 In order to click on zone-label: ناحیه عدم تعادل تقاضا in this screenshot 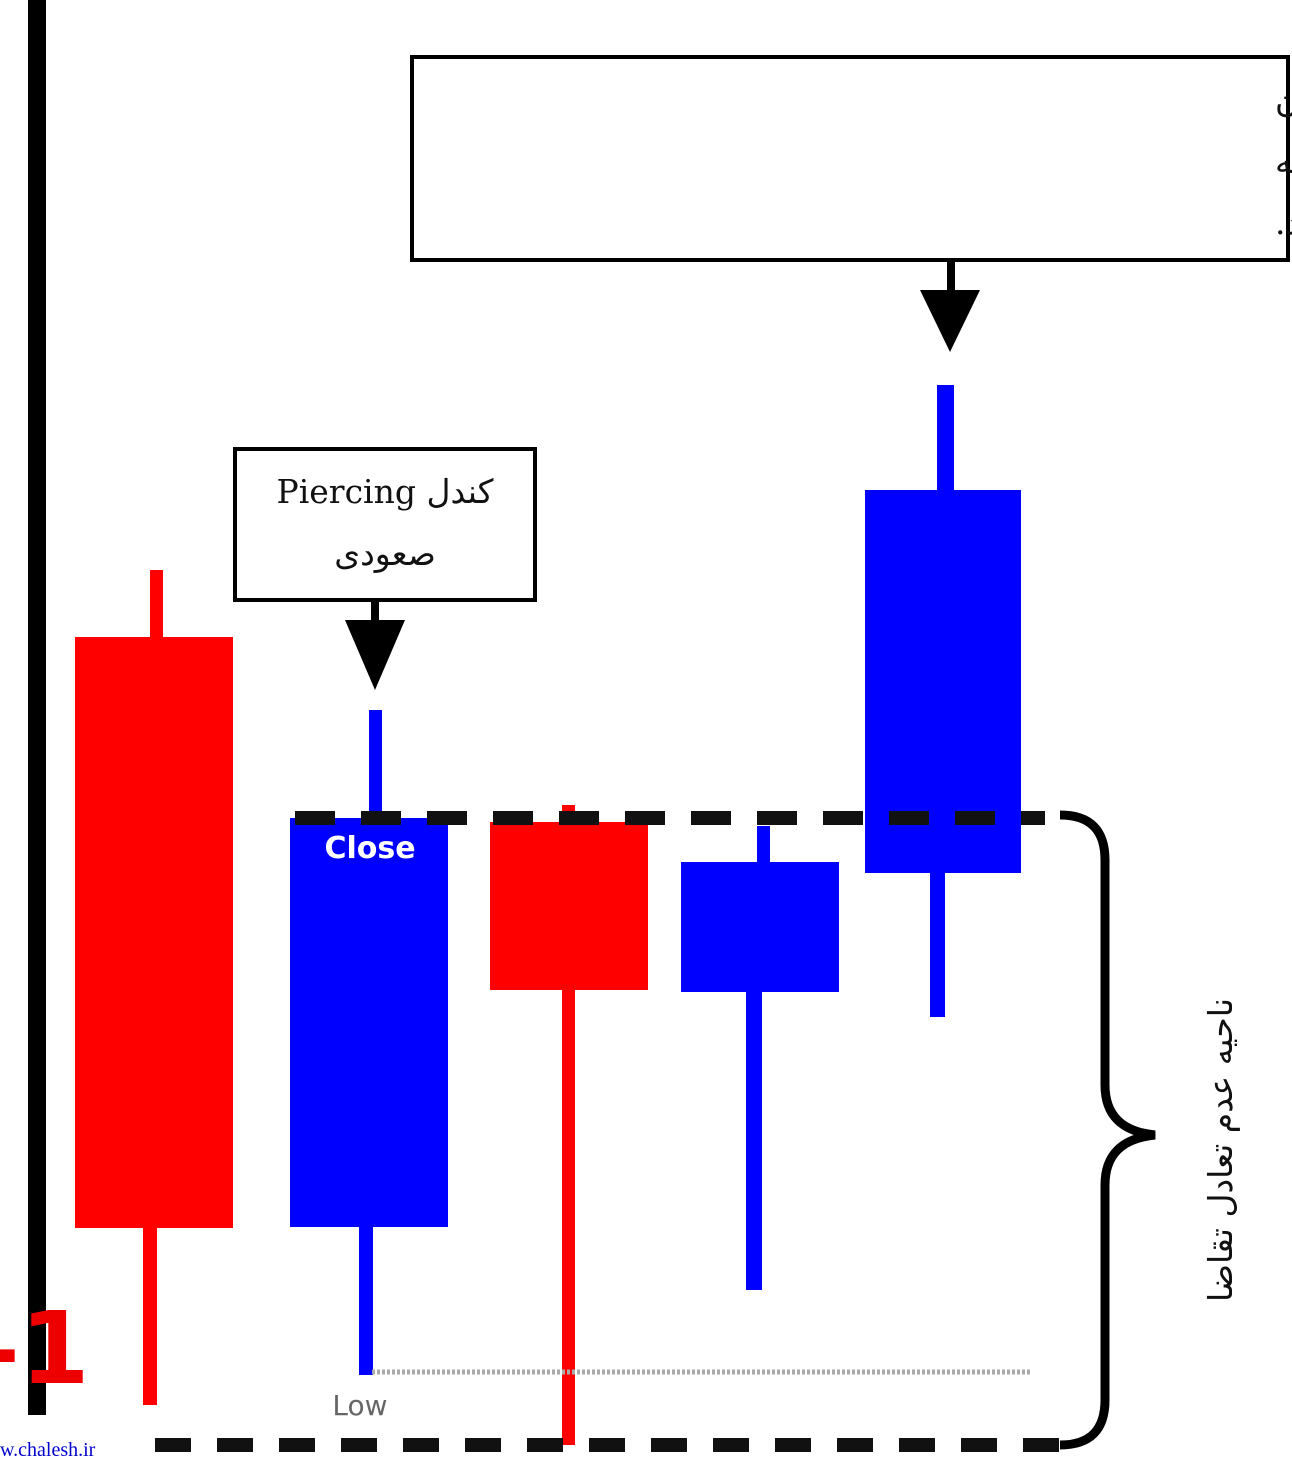, I will do `click(1220, 1150)`.